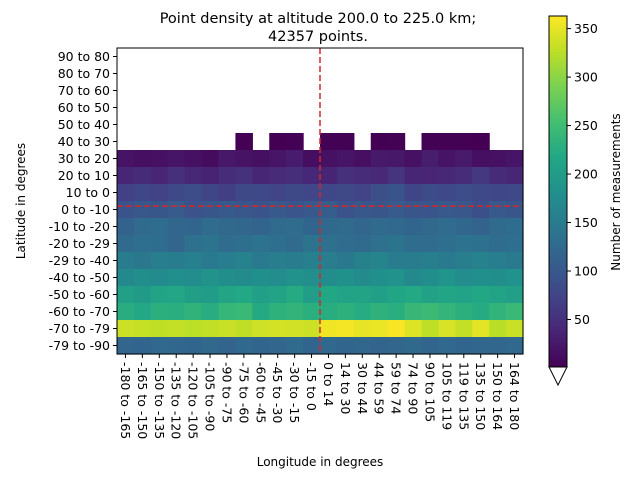 This screenshot has width=640, height=484. What do you see at coordinates (277, 392) in the screenshot?
I see `x-tick-label: -45 to -30` at bounding box center [277, 392].